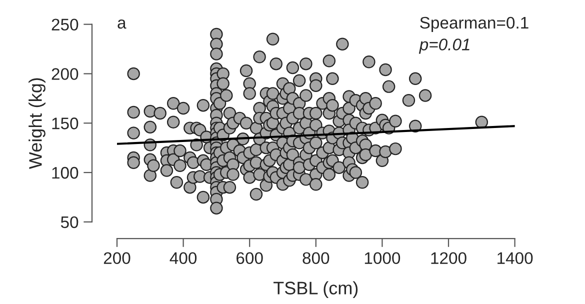 This screenshot has height=304, width=585. What do you see at coordinates (183, 258) in the screenshot?
I see `x-tick-label: 400` at bounding box center [183, 258].